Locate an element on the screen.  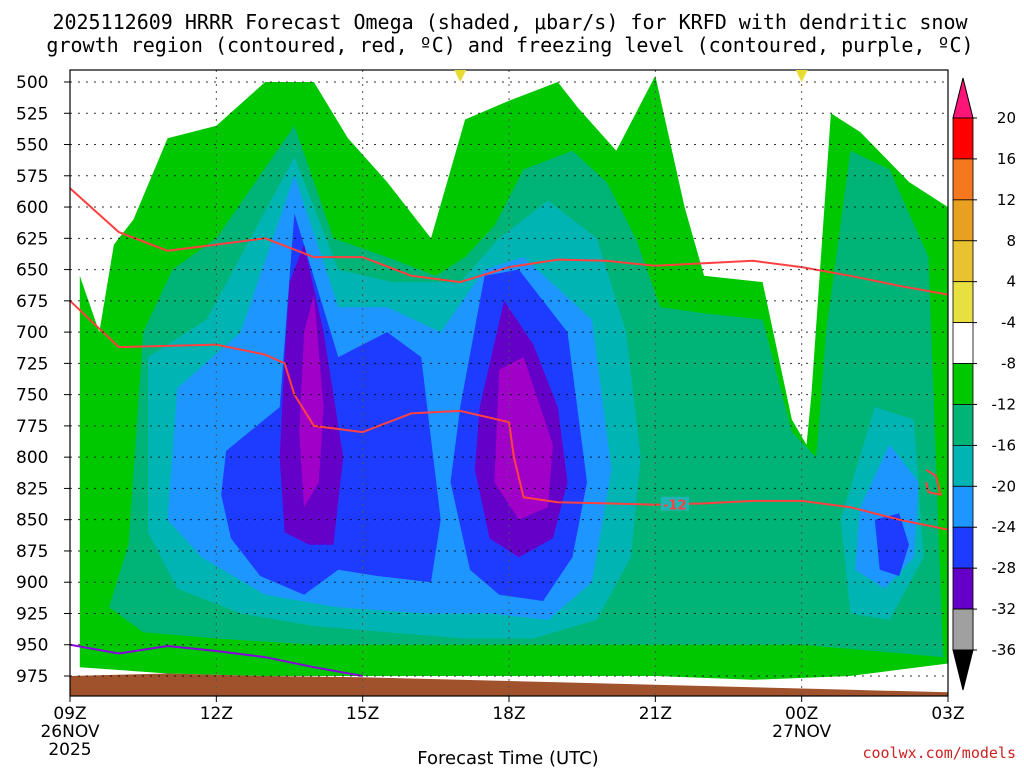
x-tick-label-09Z: 09Z is located at coordinates (69, 714).